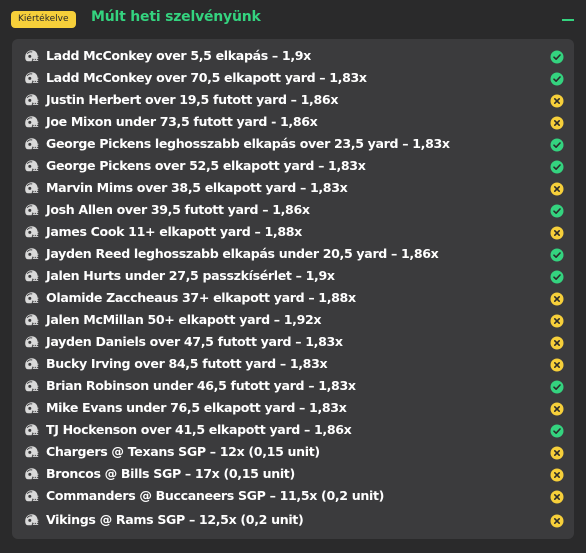 This screenshot has width=586, height=553. I want to click on status-badge: Kiértékelve, so click(43, 19).